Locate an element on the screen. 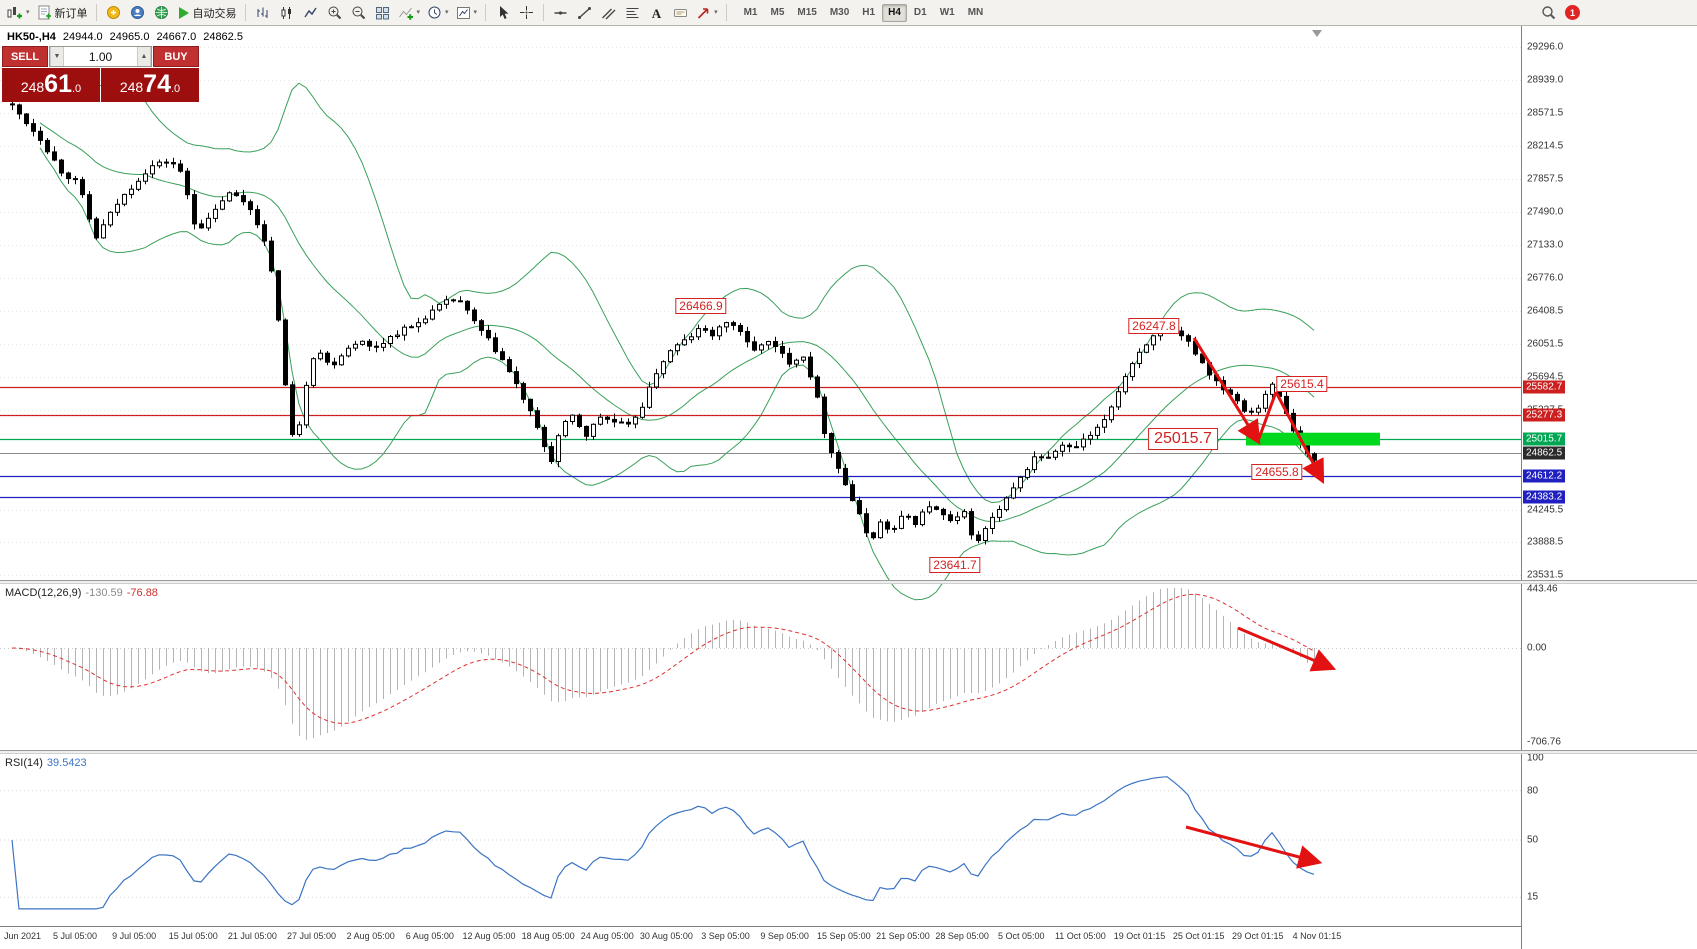 This screenshot has height=949, width=1697. volume-field: ▼ ▲ is located at coordinates (100, 56).